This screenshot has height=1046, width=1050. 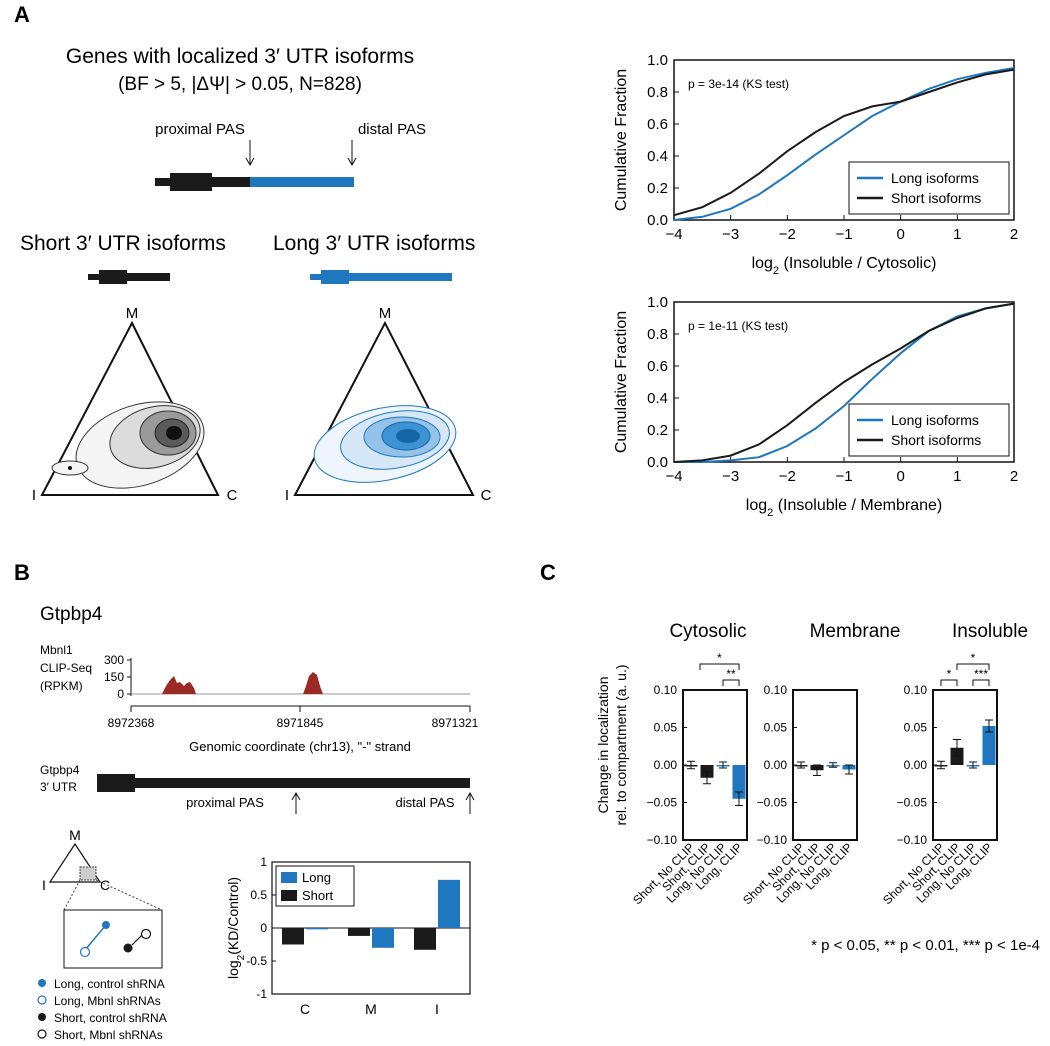 What do you see at coordinates (110, 1018) in the screenshot?
I see `legend-label-short-control: Short, control shRNA` at bounding box center [110, 1018].